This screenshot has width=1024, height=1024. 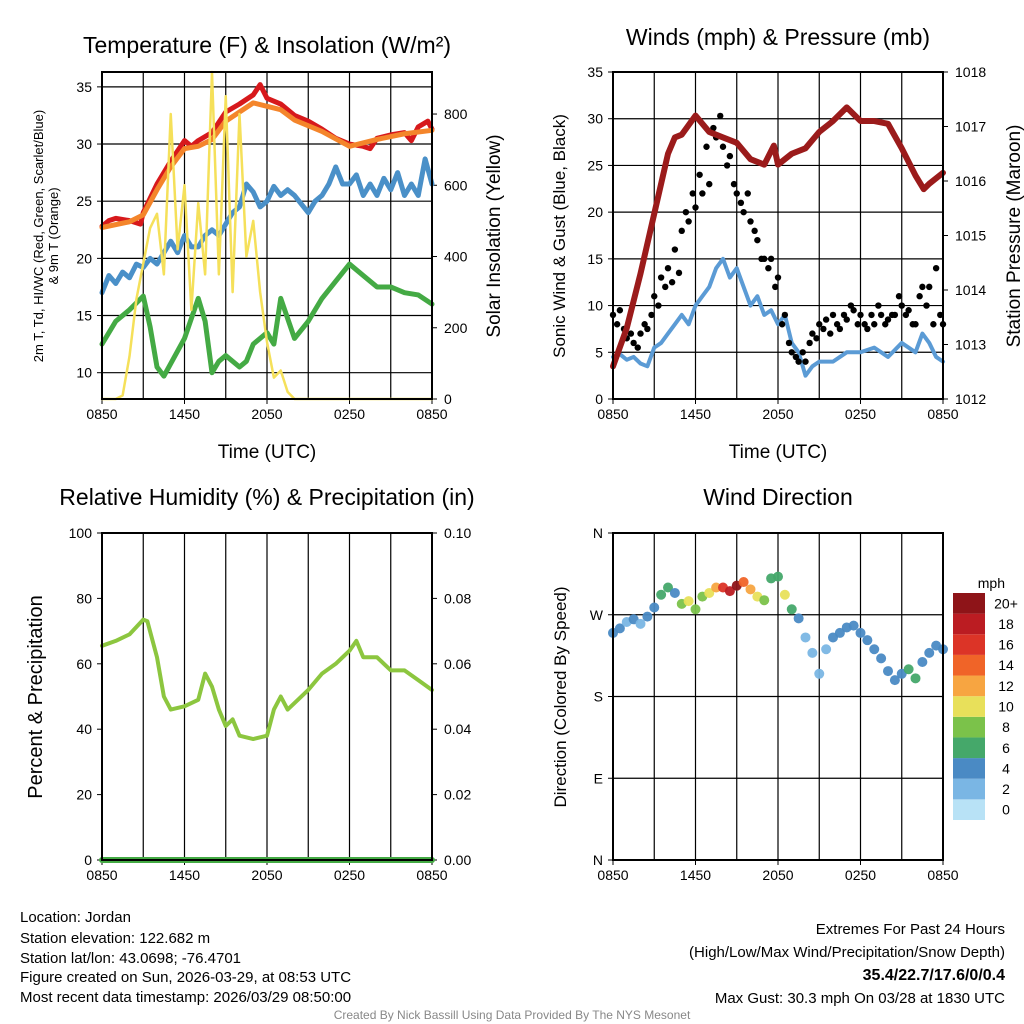 What do you see at coordinates (599, 399) in the screenshot?
I see `winds-ytick-label: 0` at bounding box center [599, 399].